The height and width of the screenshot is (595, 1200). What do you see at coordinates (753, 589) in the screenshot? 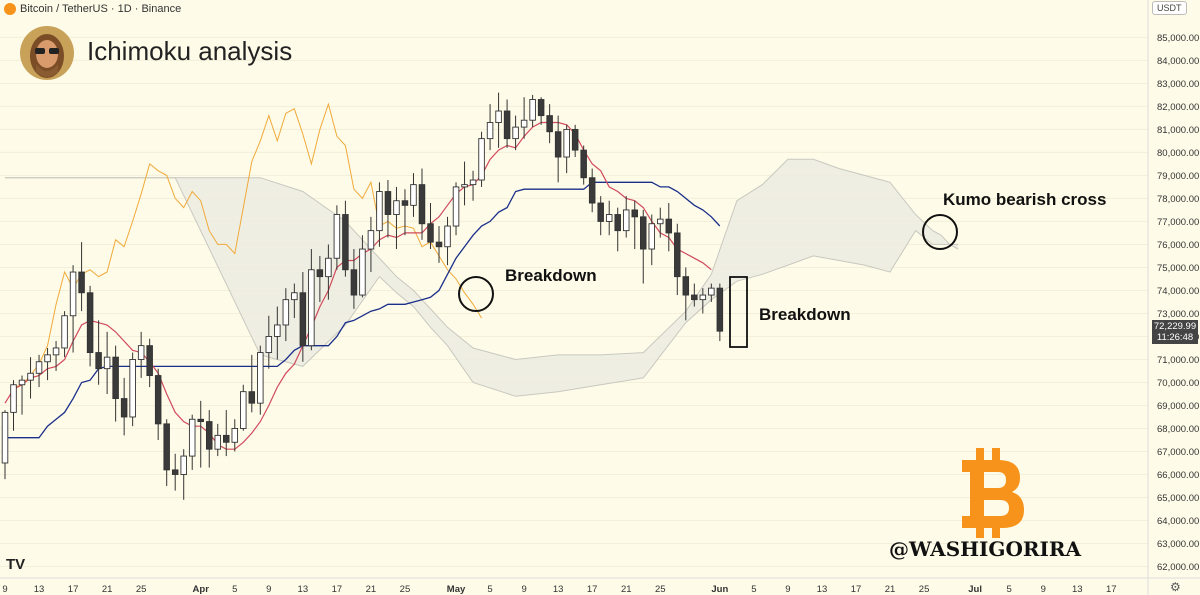
I see `x-tick-label: 5` at bounding box center [753, 589].